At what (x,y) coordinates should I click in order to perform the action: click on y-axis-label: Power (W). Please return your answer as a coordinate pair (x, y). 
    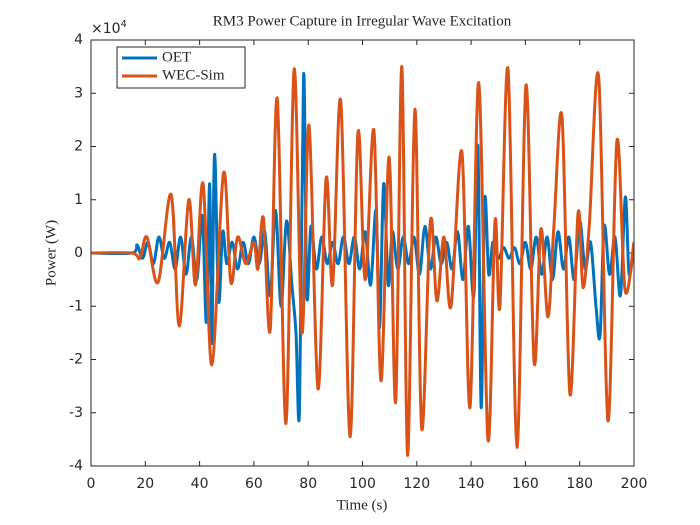
    Looking at the image, I should click on (51, 253).